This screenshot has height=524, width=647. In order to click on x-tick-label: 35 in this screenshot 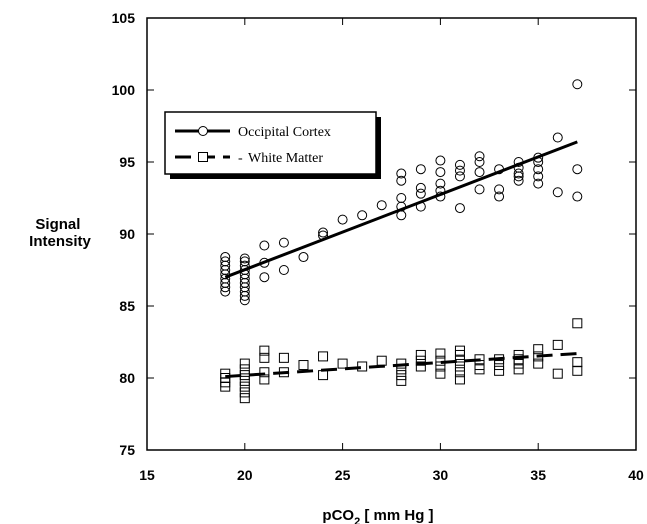, I will do `click(538, 475)`.